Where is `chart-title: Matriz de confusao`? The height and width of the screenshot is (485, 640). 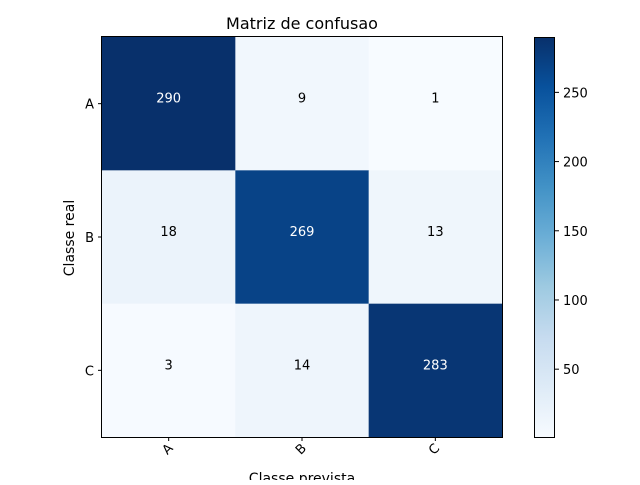 chart-title: Matriz de confusao is located at coordinates (302, 23).